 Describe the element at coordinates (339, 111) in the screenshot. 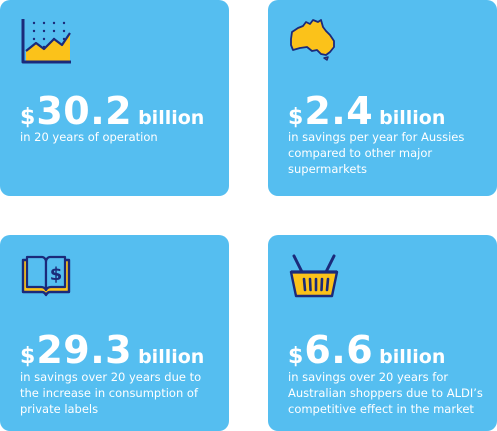

I see `stat-amount: 2.4` at that location.